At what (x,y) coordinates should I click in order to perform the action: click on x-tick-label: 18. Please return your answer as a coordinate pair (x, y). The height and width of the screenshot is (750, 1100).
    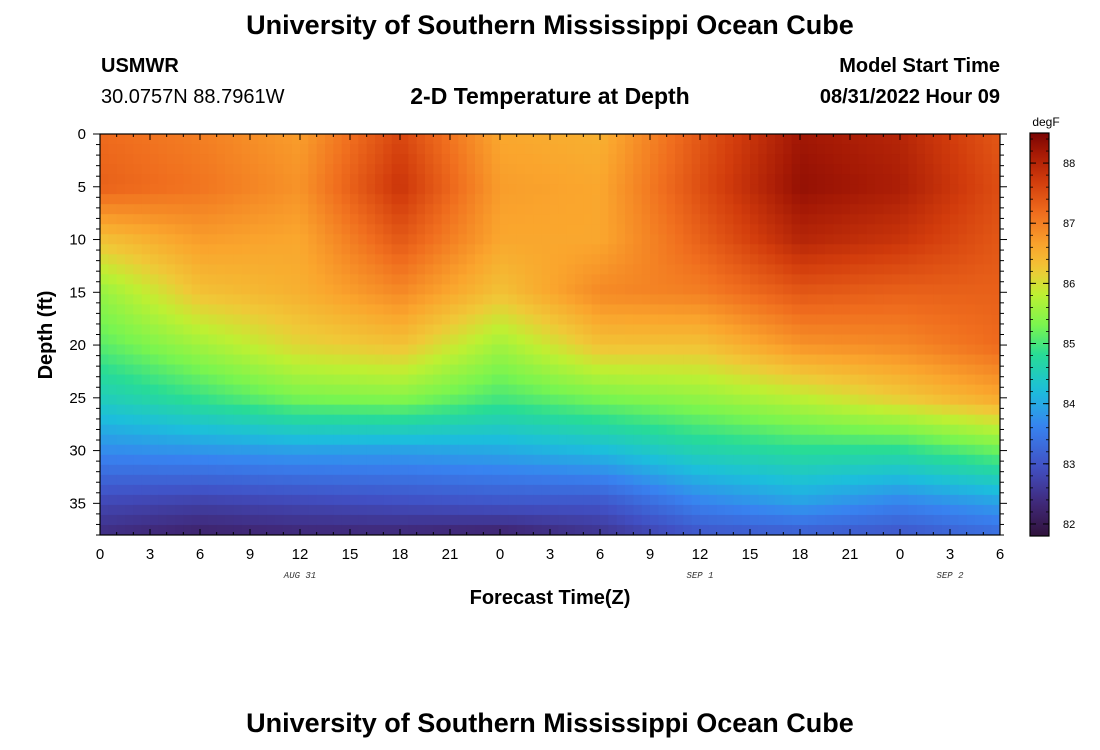
    Looking at the image, I should click on (800, 554).